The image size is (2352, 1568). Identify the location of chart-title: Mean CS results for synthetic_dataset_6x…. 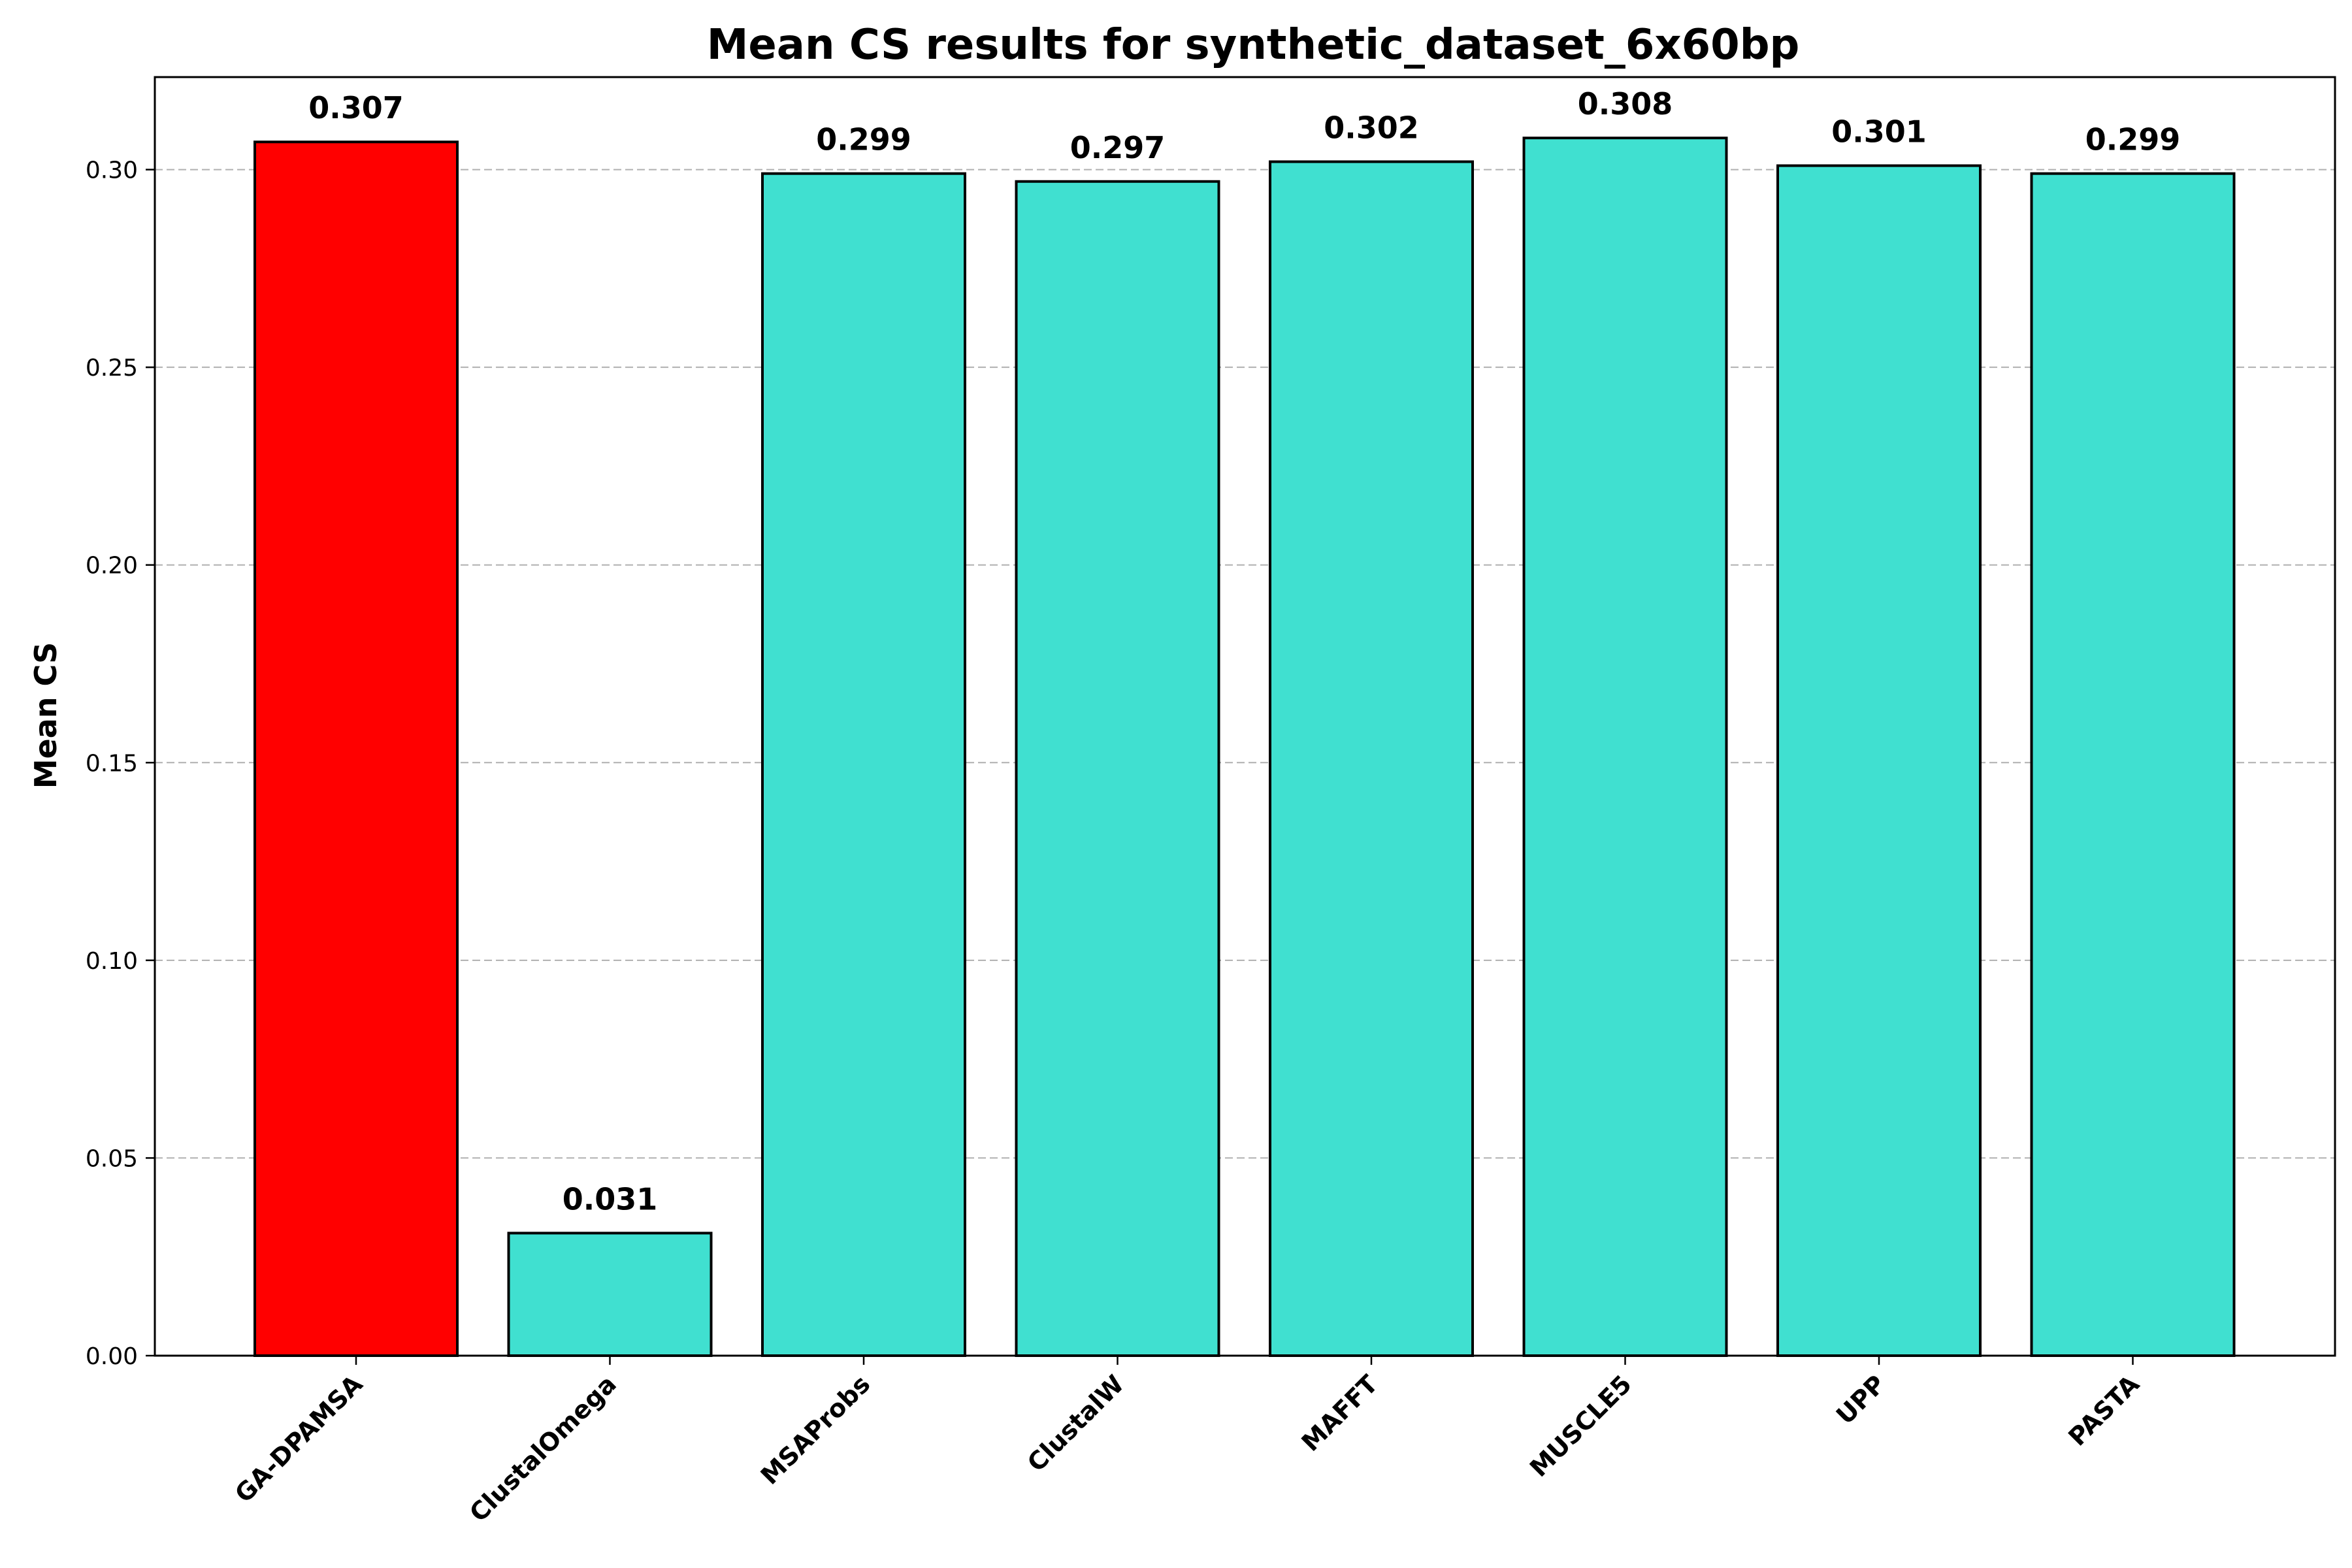
(1253, 45).